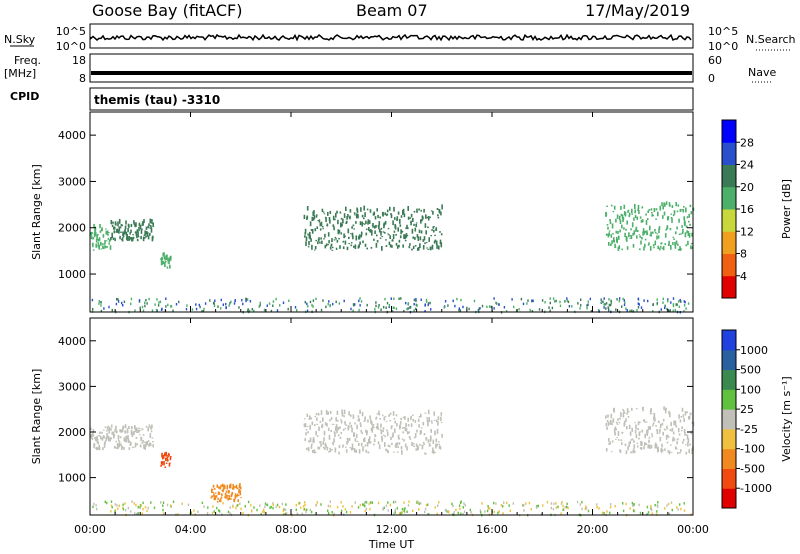 This screenshot has width=800, height=554. Describe the element at coordinates (391, 544) in the screenshot. I see `x-axis-label: Time UT` at that location.